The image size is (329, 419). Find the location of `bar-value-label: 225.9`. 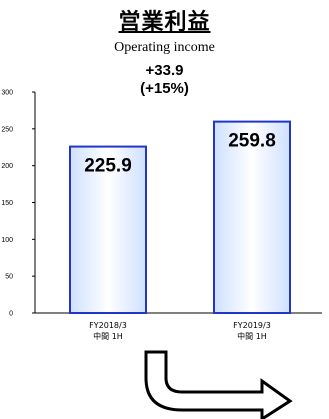

bar-value-label: 225.9 is located at coordinates (108, 166).